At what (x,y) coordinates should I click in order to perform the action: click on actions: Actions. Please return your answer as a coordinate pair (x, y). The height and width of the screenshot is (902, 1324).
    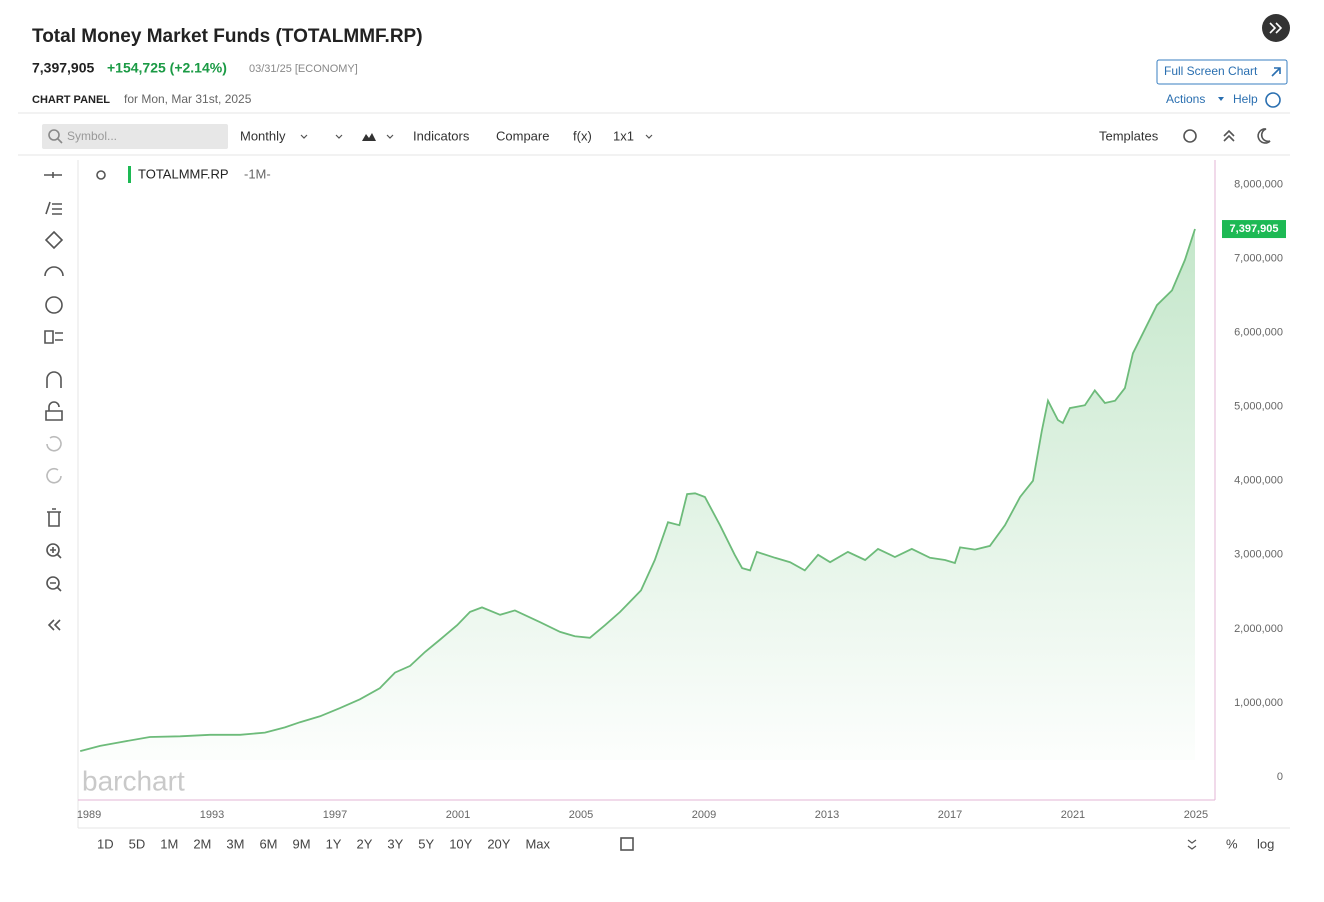
    Looking at the image, I should click on (1185, 99).